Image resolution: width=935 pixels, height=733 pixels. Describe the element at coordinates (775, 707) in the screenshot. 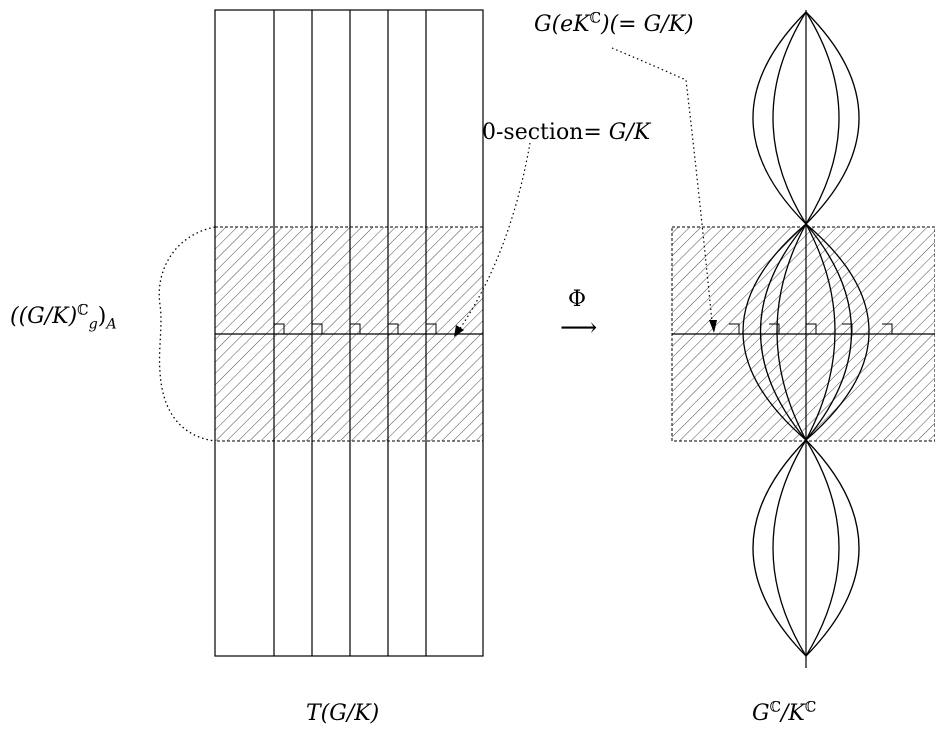

I see `complexification-sup1: ℂ` at that location.